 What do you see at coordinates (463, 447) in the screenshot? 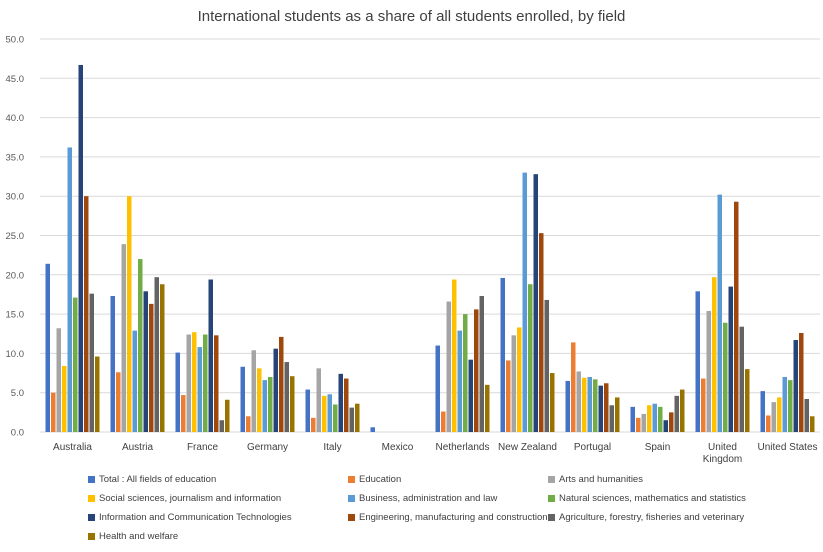
I see `x-tick-label: Netherlands` at bounding box center [463, 447].